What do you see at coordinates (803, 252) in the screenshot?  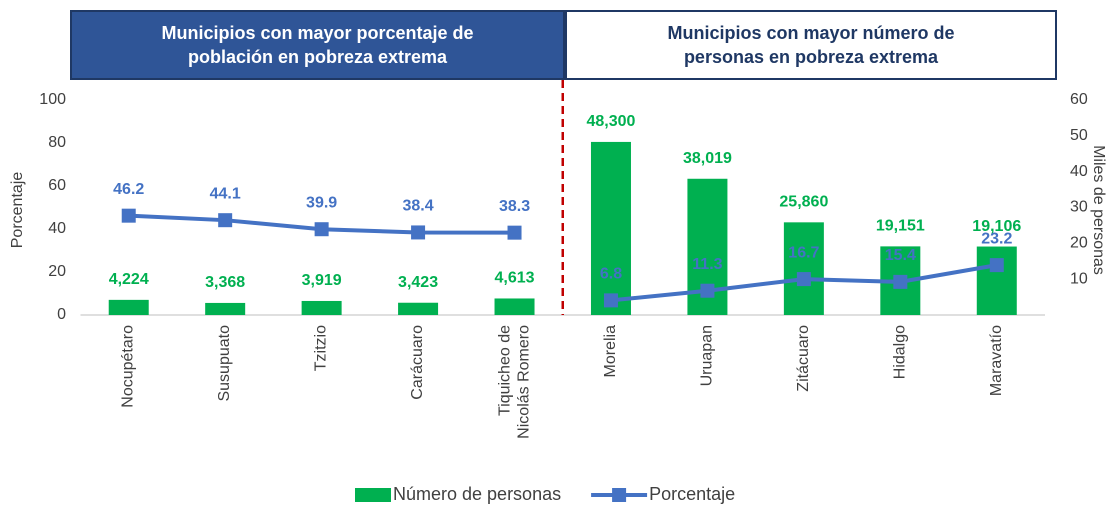 I see `line-value-label: 16.7` at bounding box center [803, 252].